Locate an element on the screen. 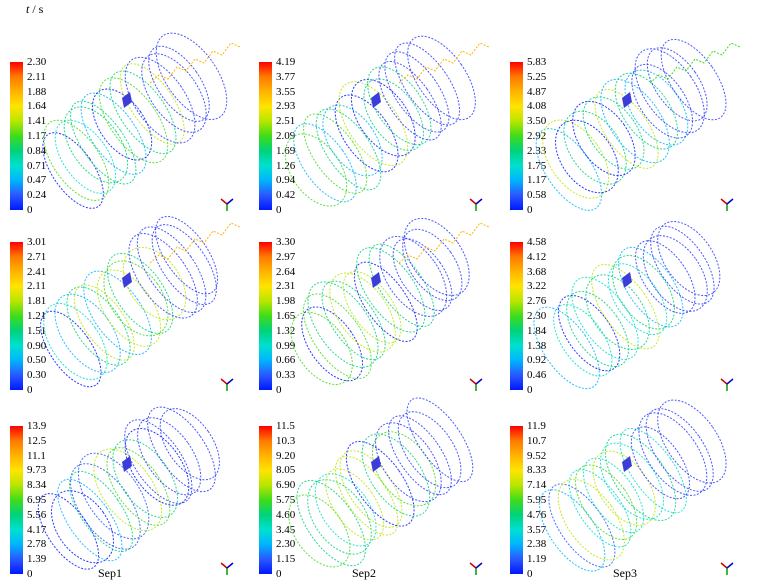 The width and height of the screenshot is (759, 585). colorbar-tick-label: 0.92 is located at coordinates (537, 360).